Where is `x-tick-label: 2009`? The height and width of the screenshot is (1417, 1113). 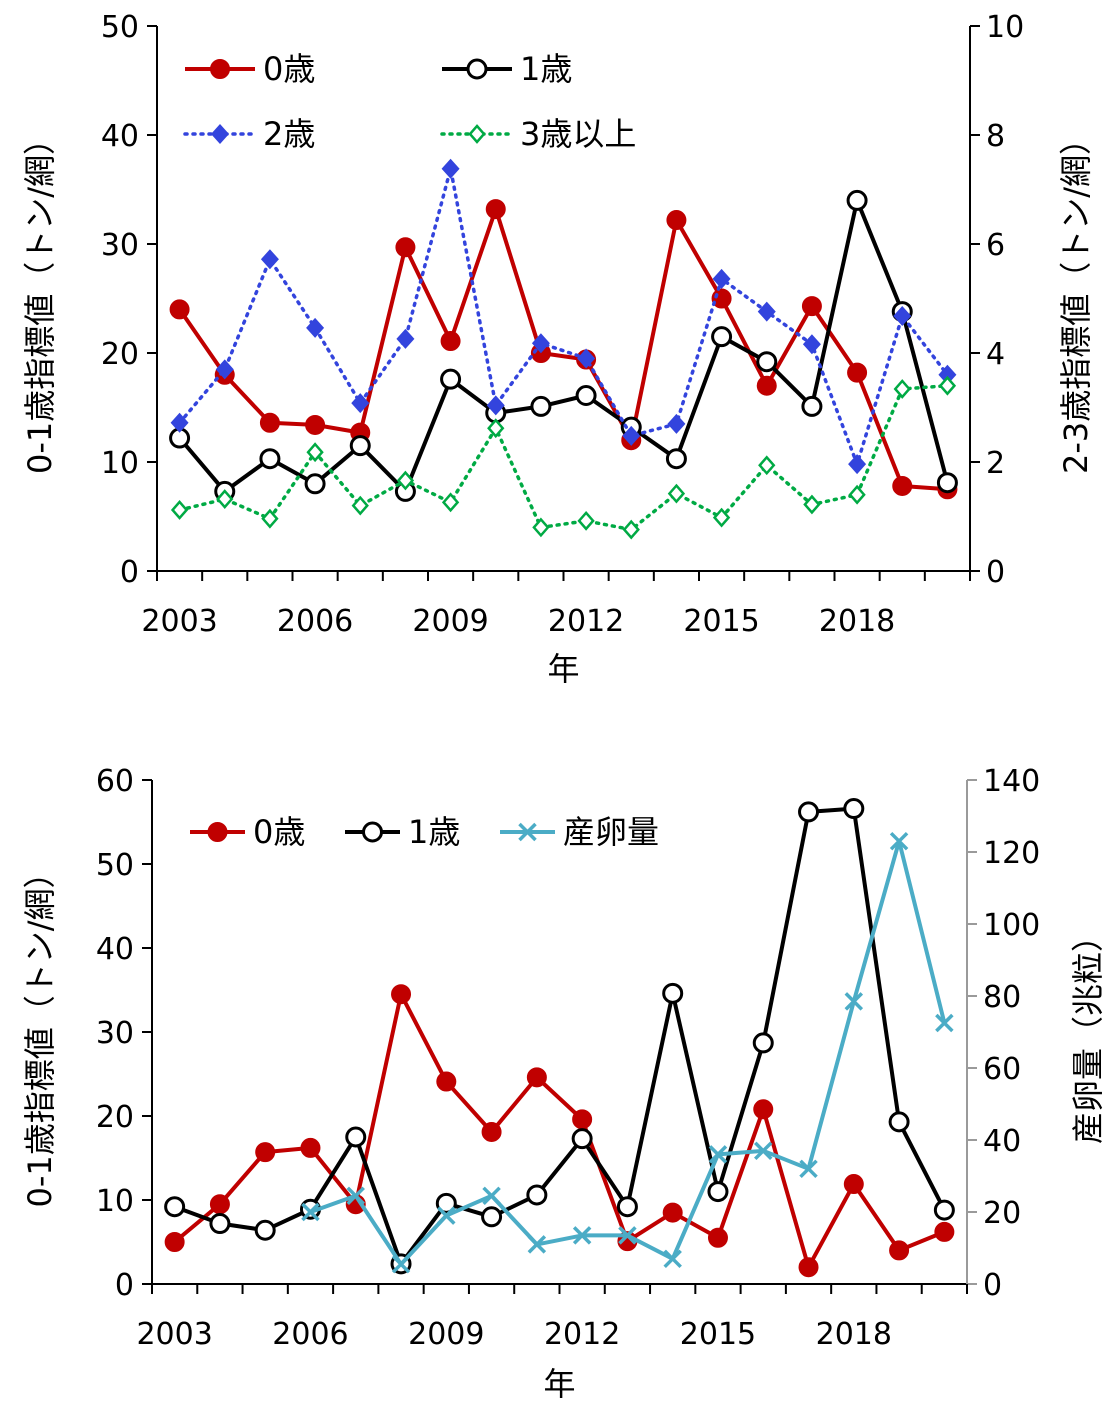 x-tick-label: 2009 is located at coordinates (450, 621).